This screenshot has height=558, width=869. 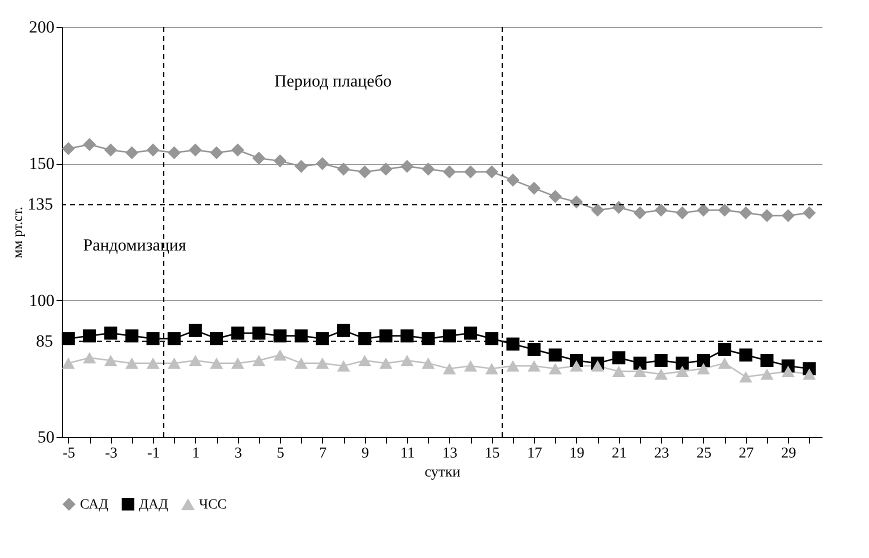 What do you see at coordinates (41, 27) in the screenshot?
I see `y-tick-label: 200` at bounding box center [41, 27].